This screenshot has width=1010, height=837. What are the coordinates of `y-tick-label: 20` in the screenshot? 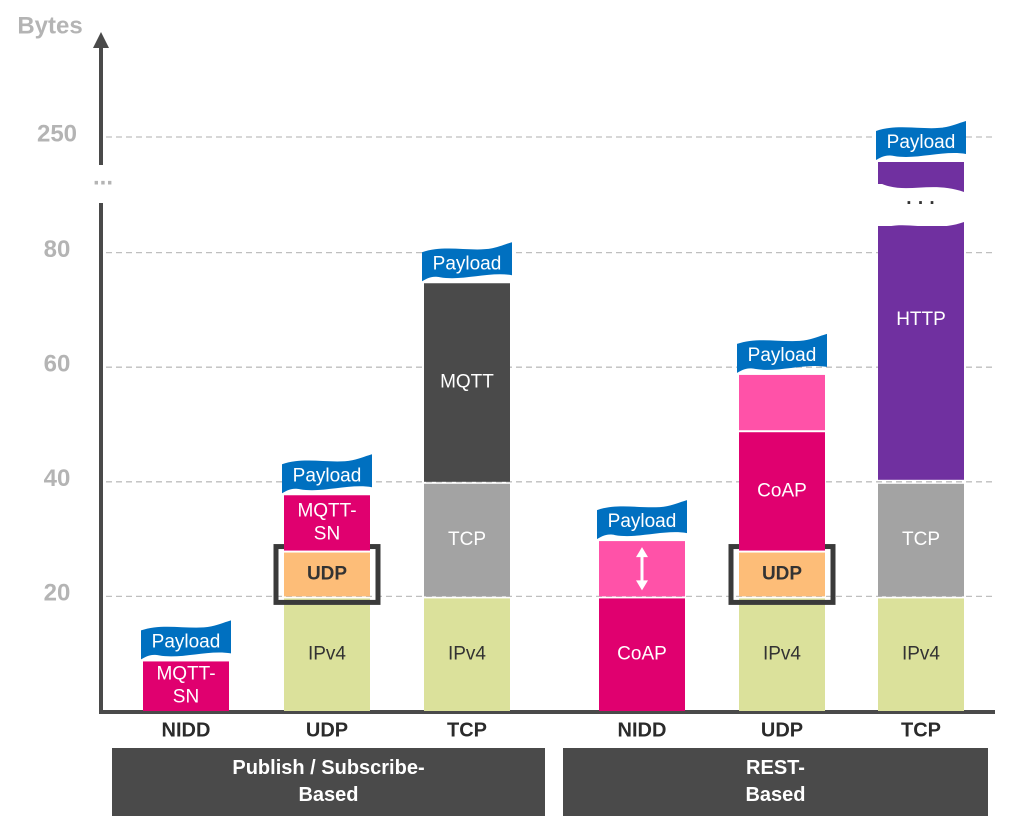 It's located at (57, 593).